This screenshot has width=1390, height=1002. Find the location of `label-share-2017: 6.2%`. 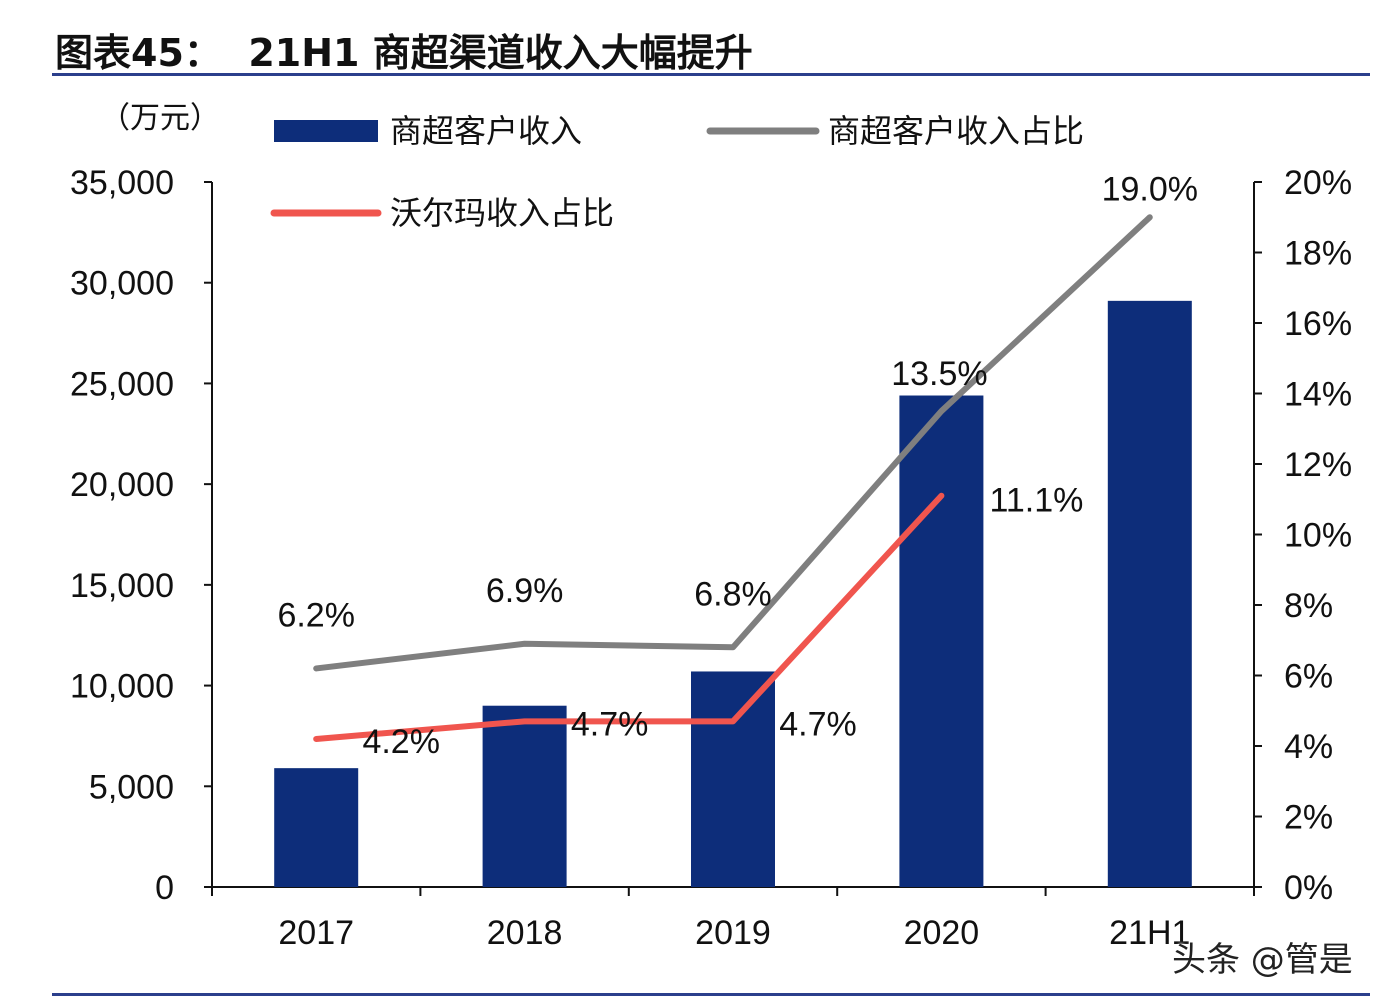

label-share-2017: 6.2% is located at coordinates (316, 615).